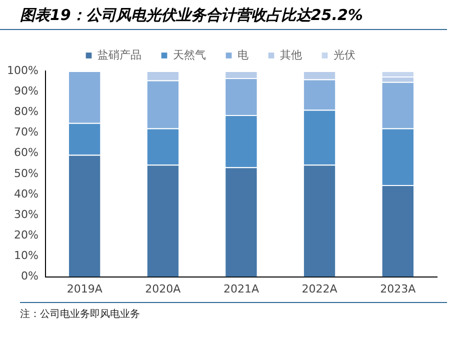 The image size is (451, 337). What do you see at coordinates (26, 153) in the screenshot?
I see `y-tick-label: 60%` at bounding box center [26, 153].